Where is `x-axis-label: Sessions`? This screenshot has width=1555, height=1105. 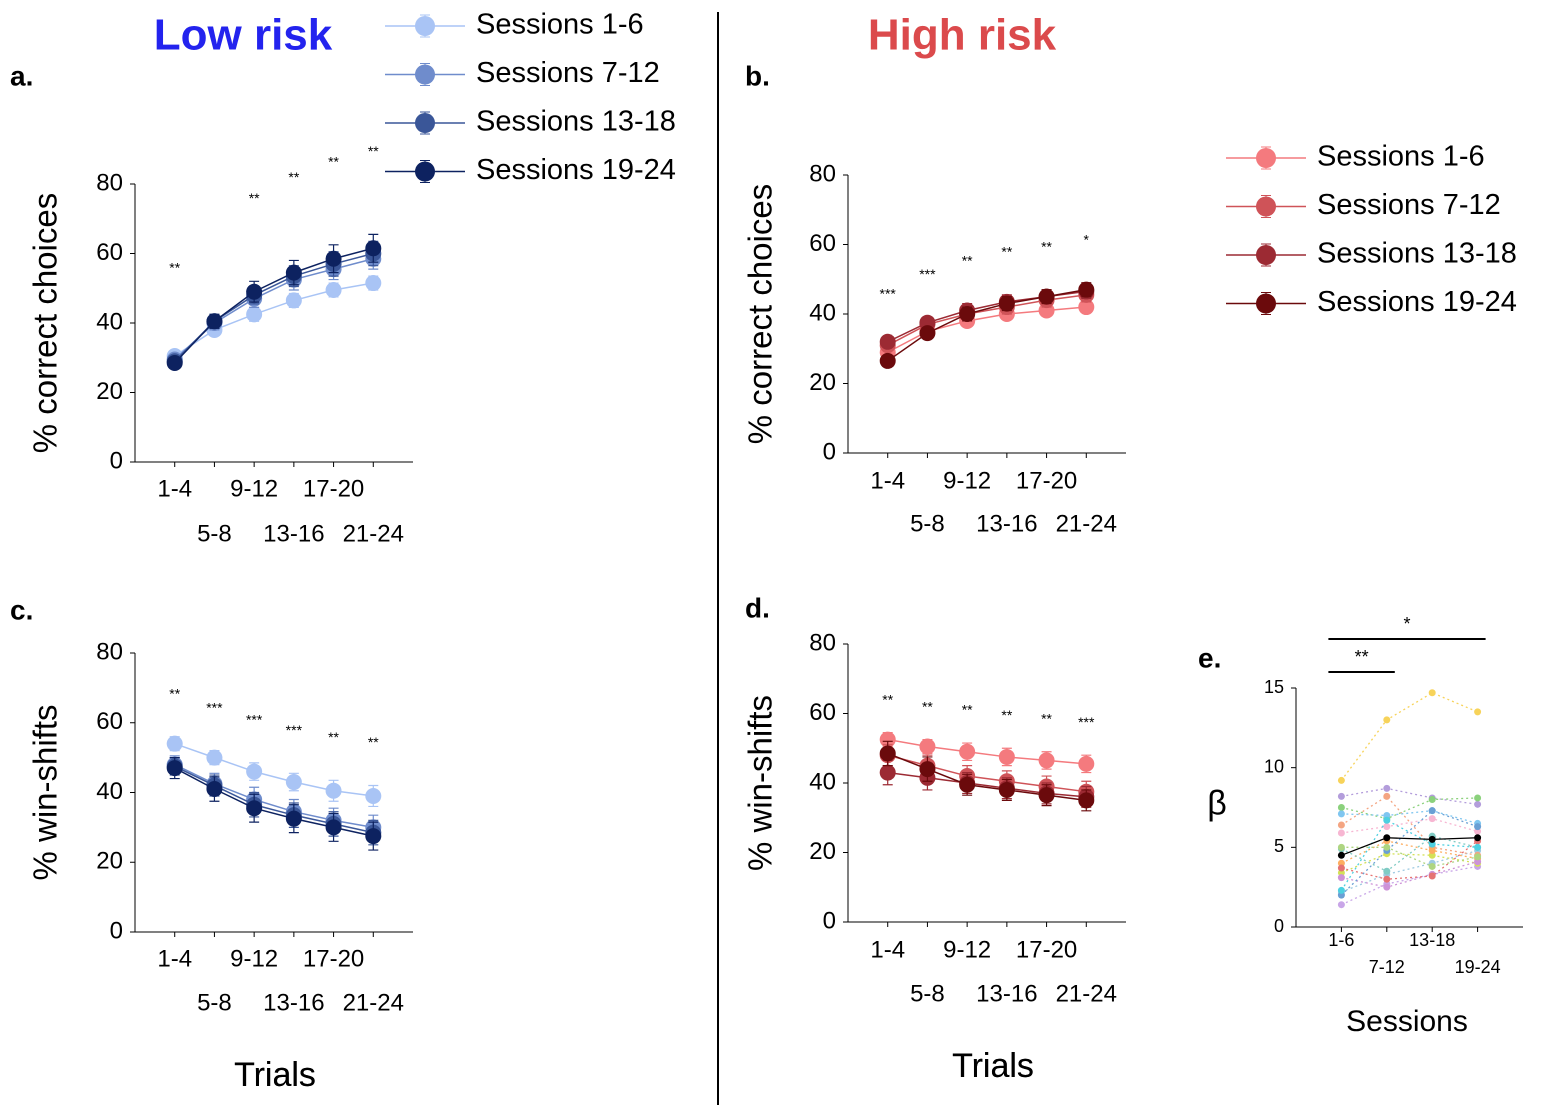
x-axis-label: Sessions is located at coordinates (1407, 1021).